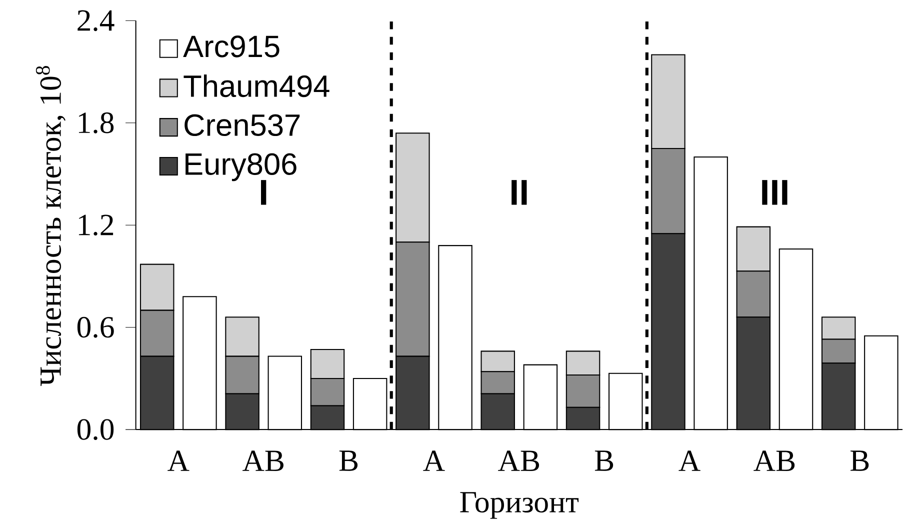  Describe the element at coordinates (96, 123) in the screenshot. I see `y-tick-label: 1.8` at that location.